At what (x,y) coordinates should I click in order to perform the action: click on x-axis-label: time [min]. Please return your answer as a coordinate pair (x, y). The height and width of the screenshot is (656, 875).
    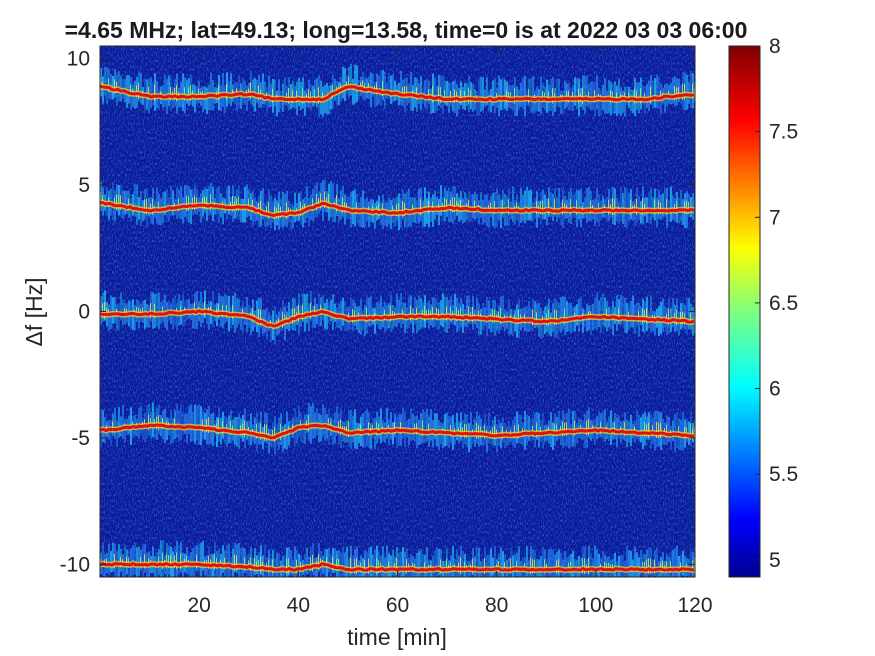
    Looking at the image, I should click on (397, 637).